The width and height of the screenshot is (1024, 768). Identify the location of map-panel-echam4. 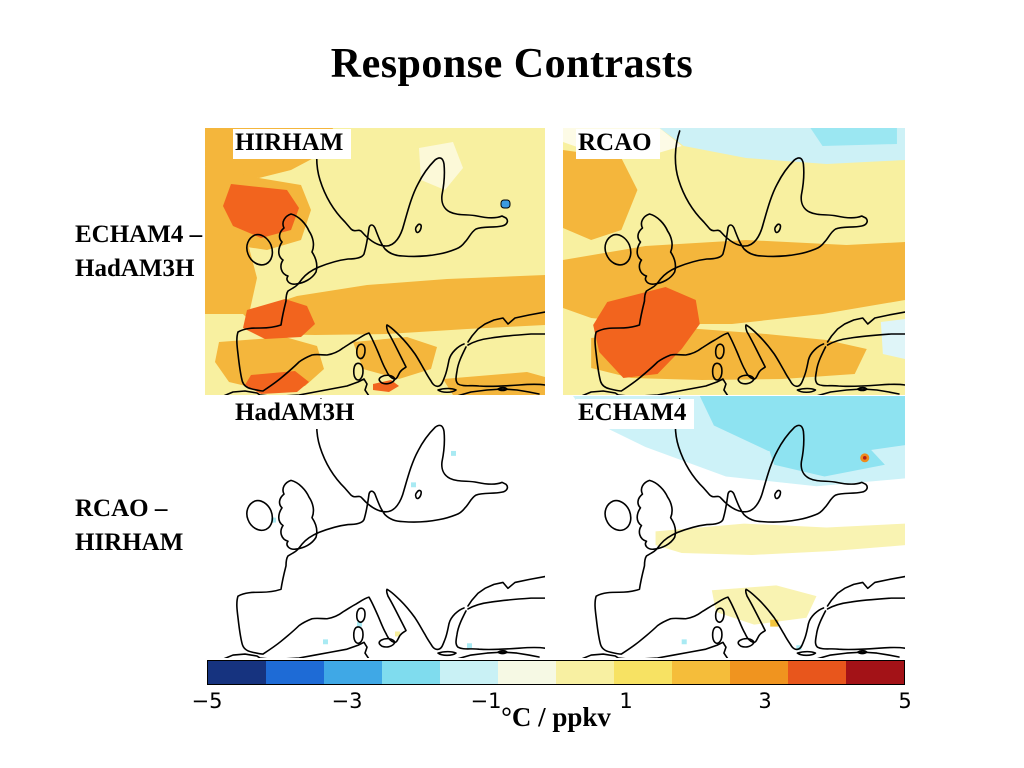
(734, 527).